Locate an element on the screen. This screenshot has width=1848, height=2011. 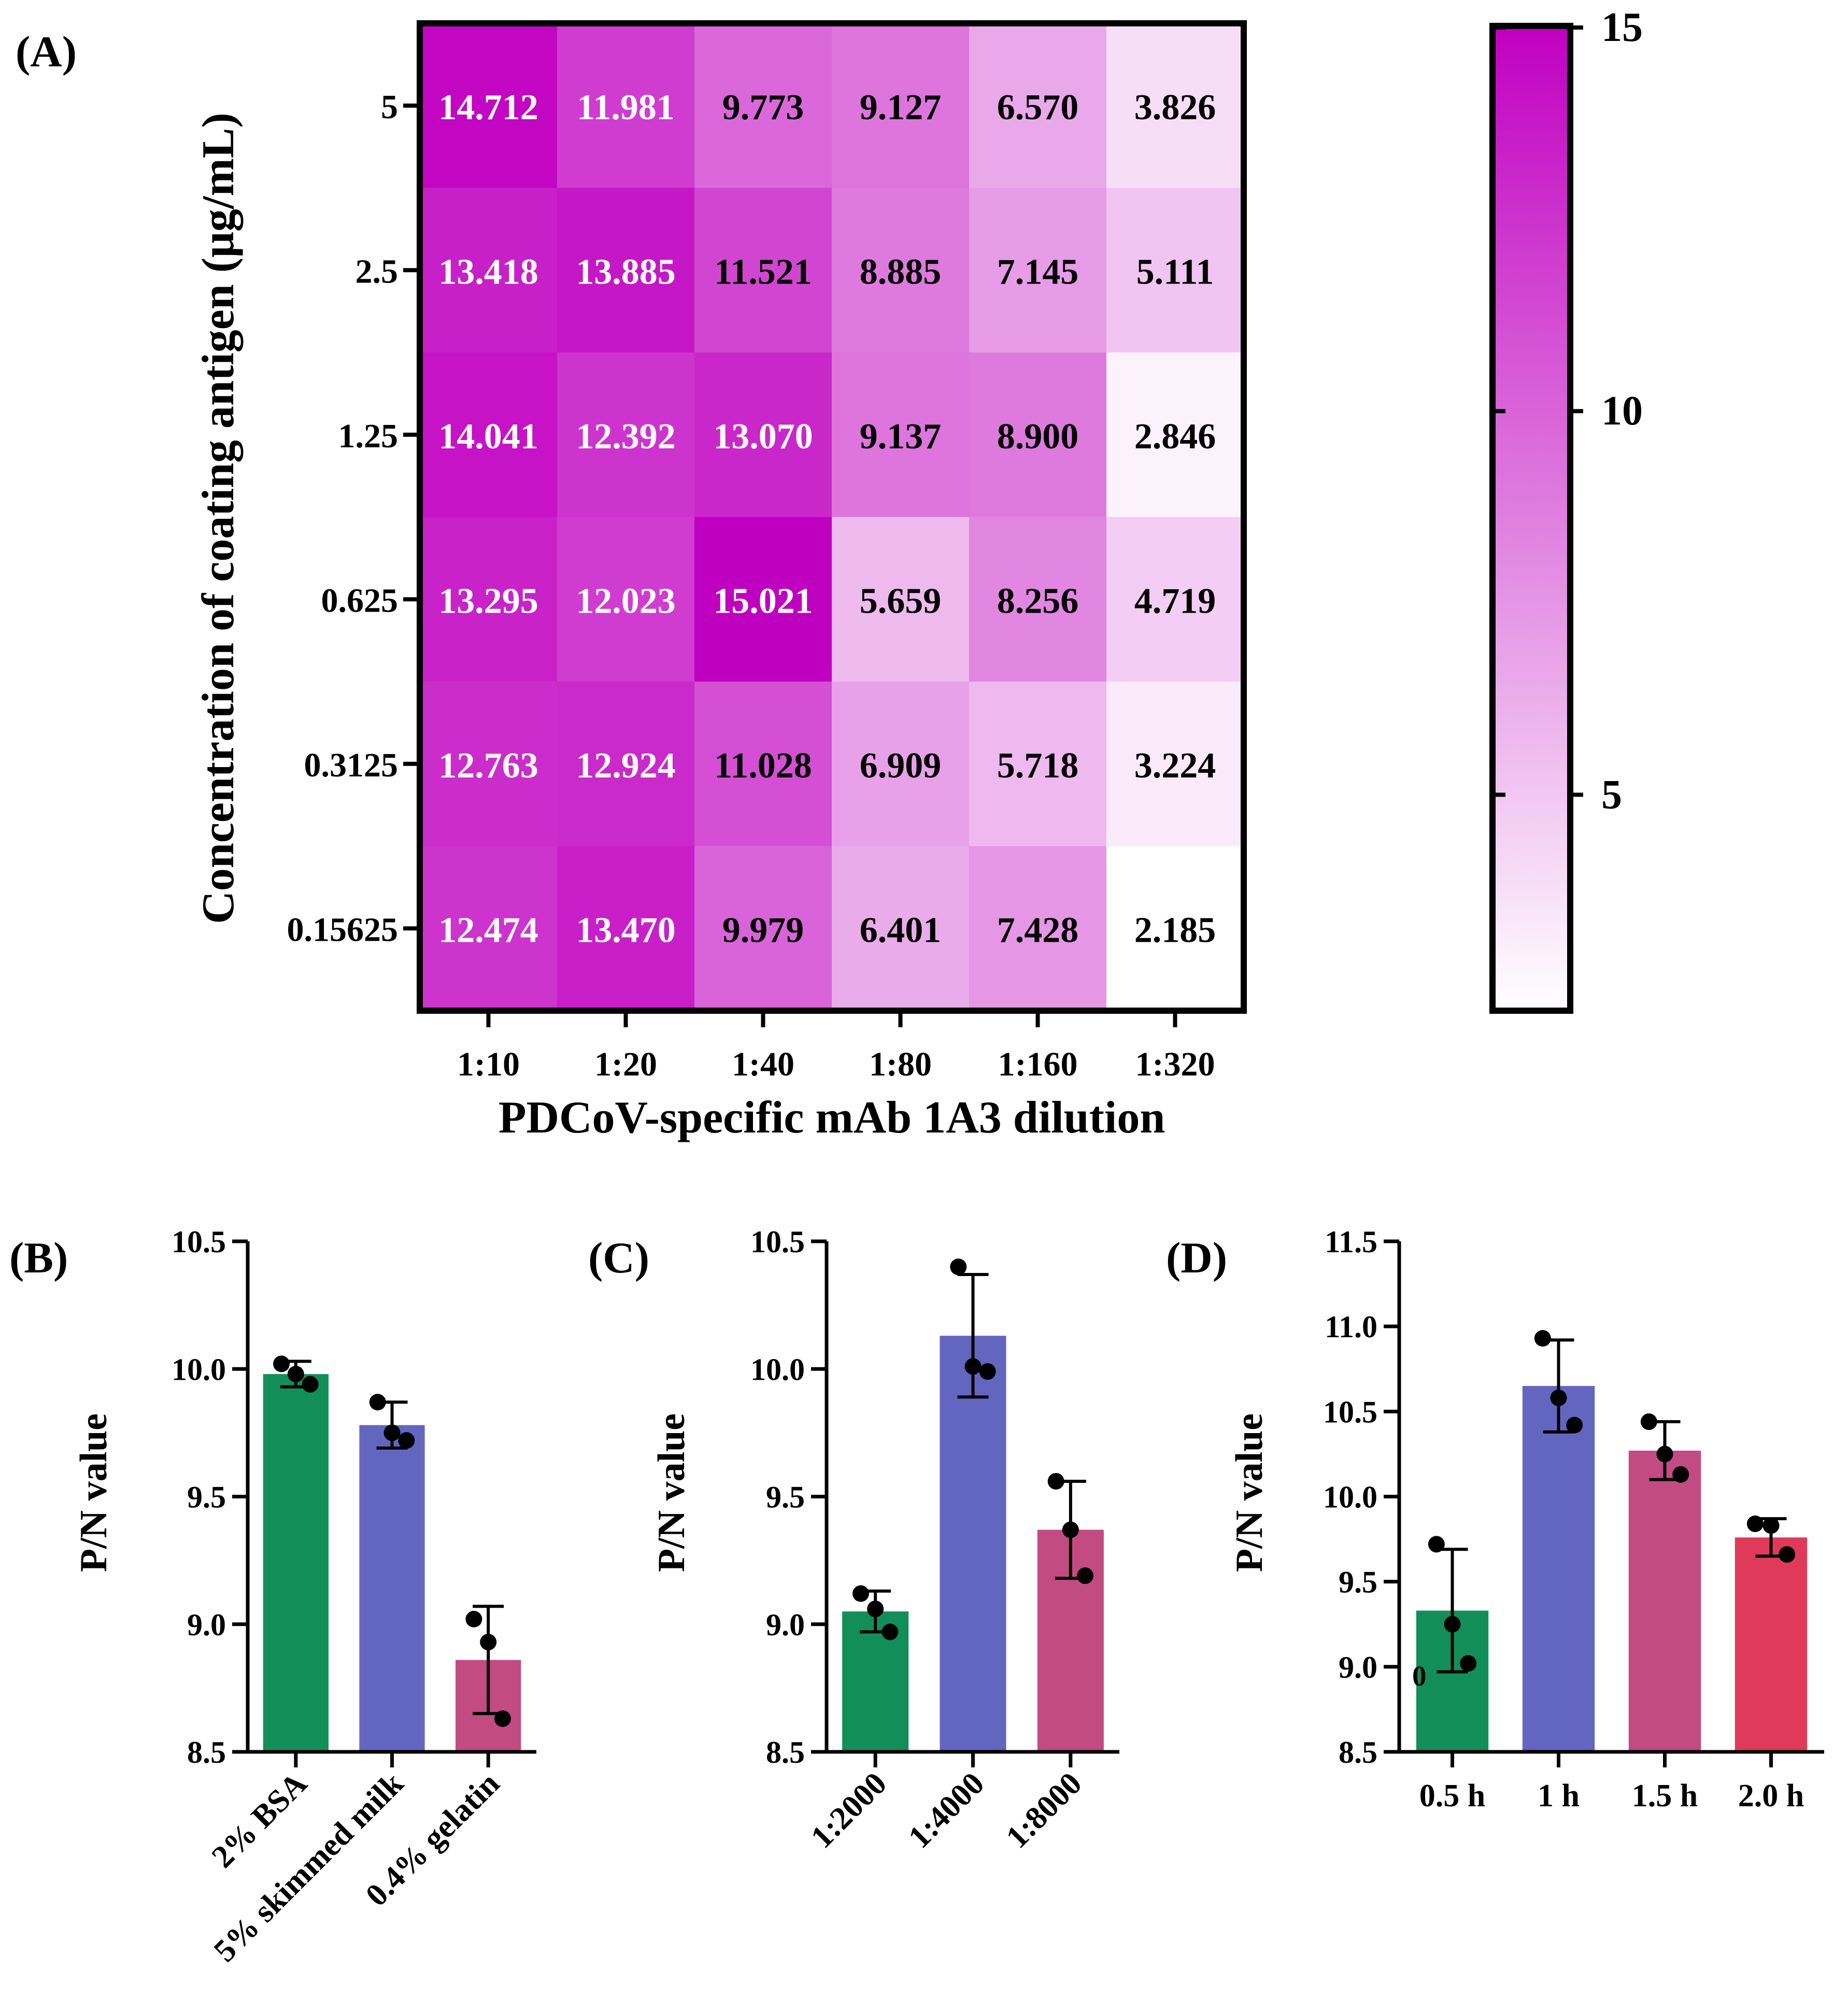
heatmap-value-label: 13.470 is located at coordinates (626, 930).